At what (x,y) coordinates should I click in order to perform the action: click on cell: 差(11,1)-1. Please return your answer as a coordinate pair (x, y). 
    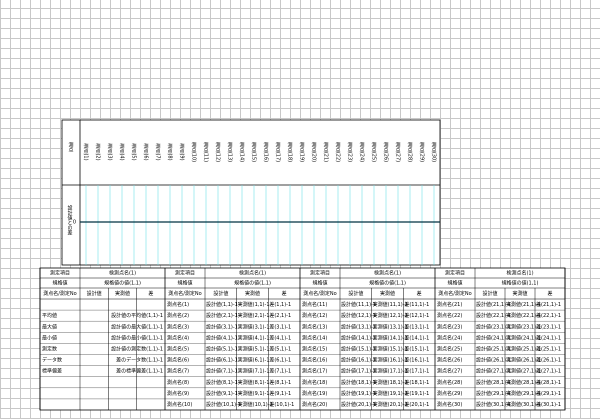
    Looking at the image, I should click on (416, 304).